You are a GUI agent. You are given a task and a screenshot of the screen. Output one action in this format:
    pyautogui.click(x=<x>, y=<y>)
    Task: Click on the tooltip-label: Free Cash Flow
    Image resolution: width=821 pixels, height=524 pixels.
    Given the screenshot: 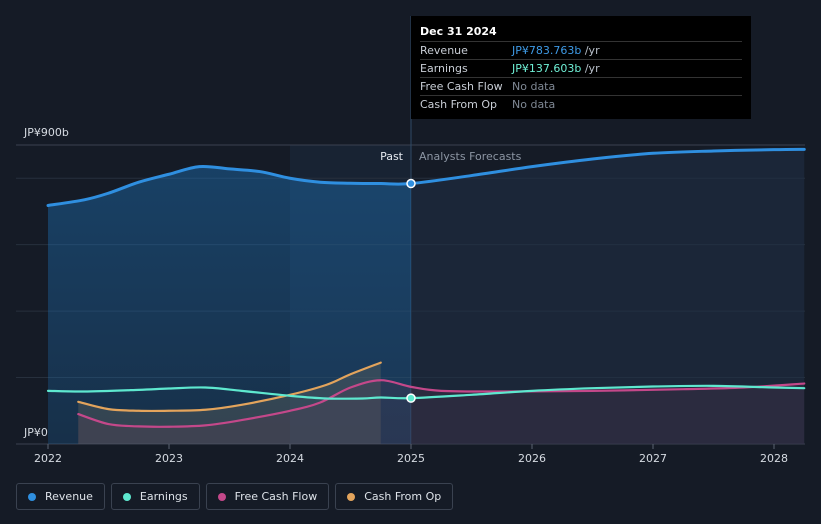 What is the action you would take?
    pyautogui.click(x=461, y=86)
    